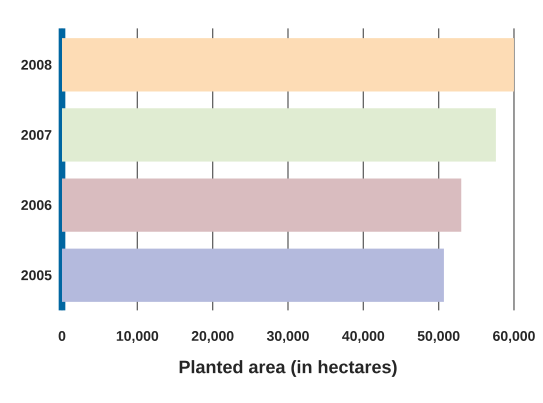 The image size is (543, 403). What do you see at coordinates (287, 337) in the screenshot?
I see `x-tick-label: 30,000` at bounding box center [287, 337].